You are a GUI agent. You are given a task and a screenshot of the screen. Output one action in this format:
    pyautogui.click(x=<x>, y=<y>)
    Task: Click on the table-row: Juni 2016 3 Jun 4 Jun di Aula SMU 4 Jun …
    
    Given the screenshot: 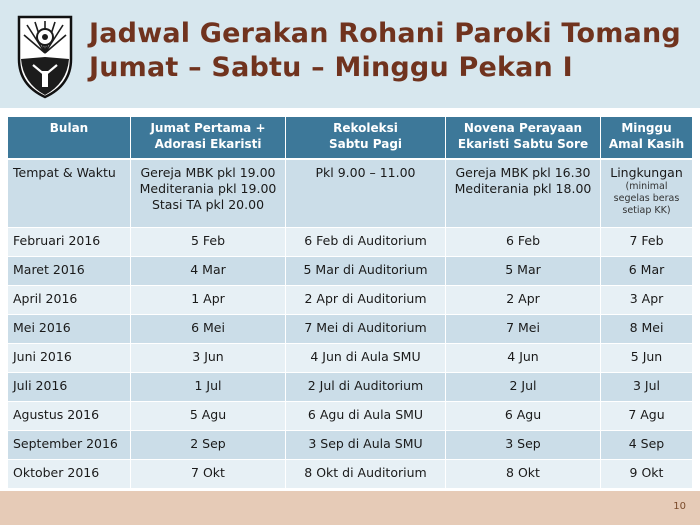 What is the action you would take?
    pyautogui.click(x=350, y=358)
    